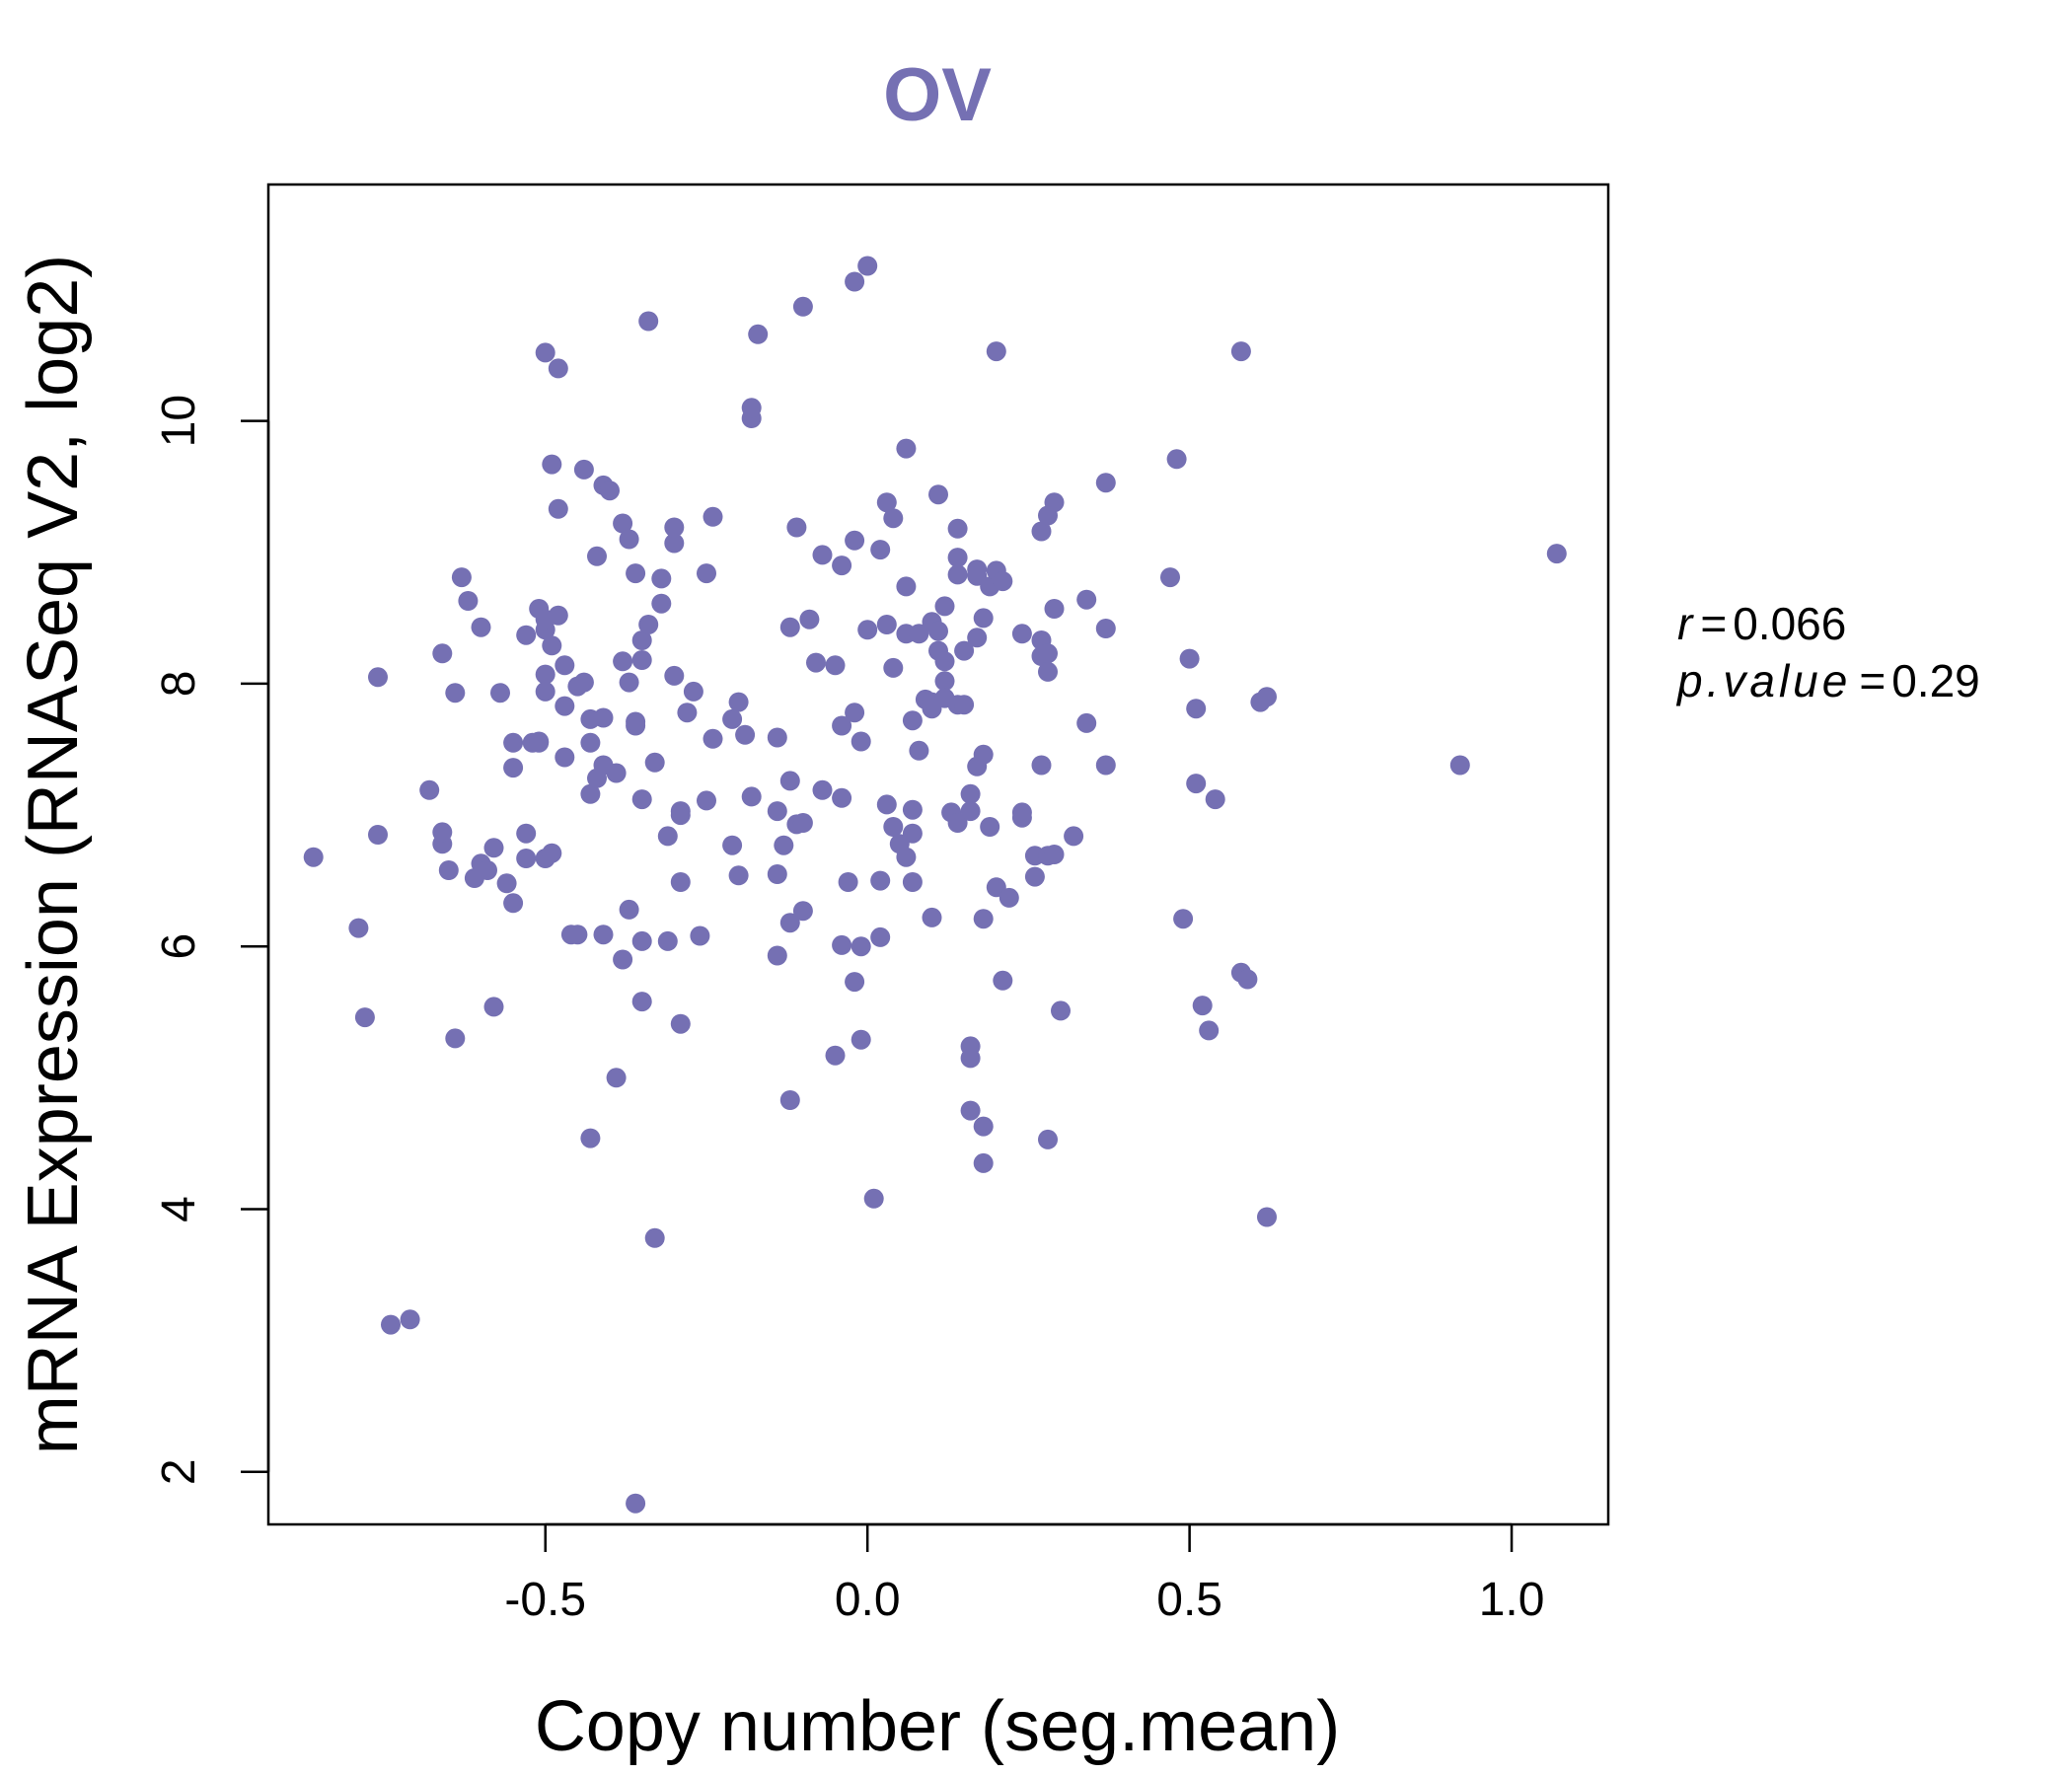 Image resolution: width=2072 pixels, height=1776 pixels. I want to click on x-tick-label: 0.0, so click(868, 1600).